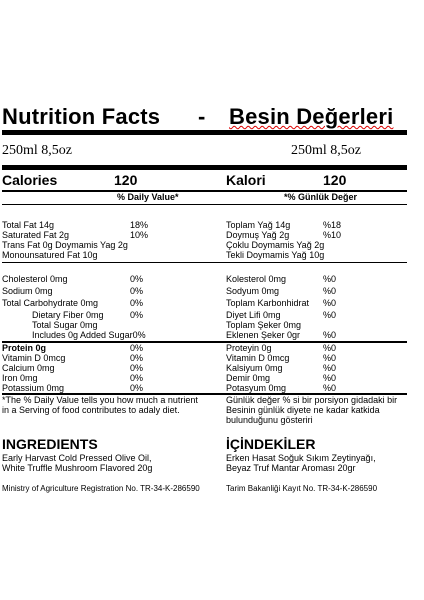 This screenshot has height=600, width=424. What do you see at coordinates (35, 279) in the screenshot?
I see `nutrient-row-label: Cholesterol 0mg` at bounding box center [35, 279].